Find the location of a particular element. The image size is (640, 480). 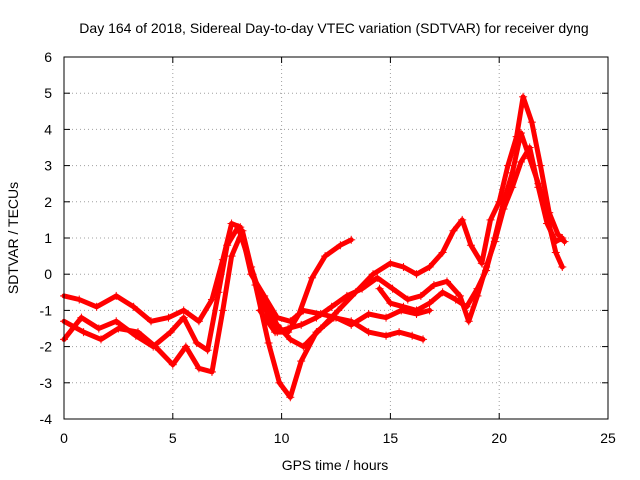

y-tick-label: 0 is located at coordinates (48, 274).